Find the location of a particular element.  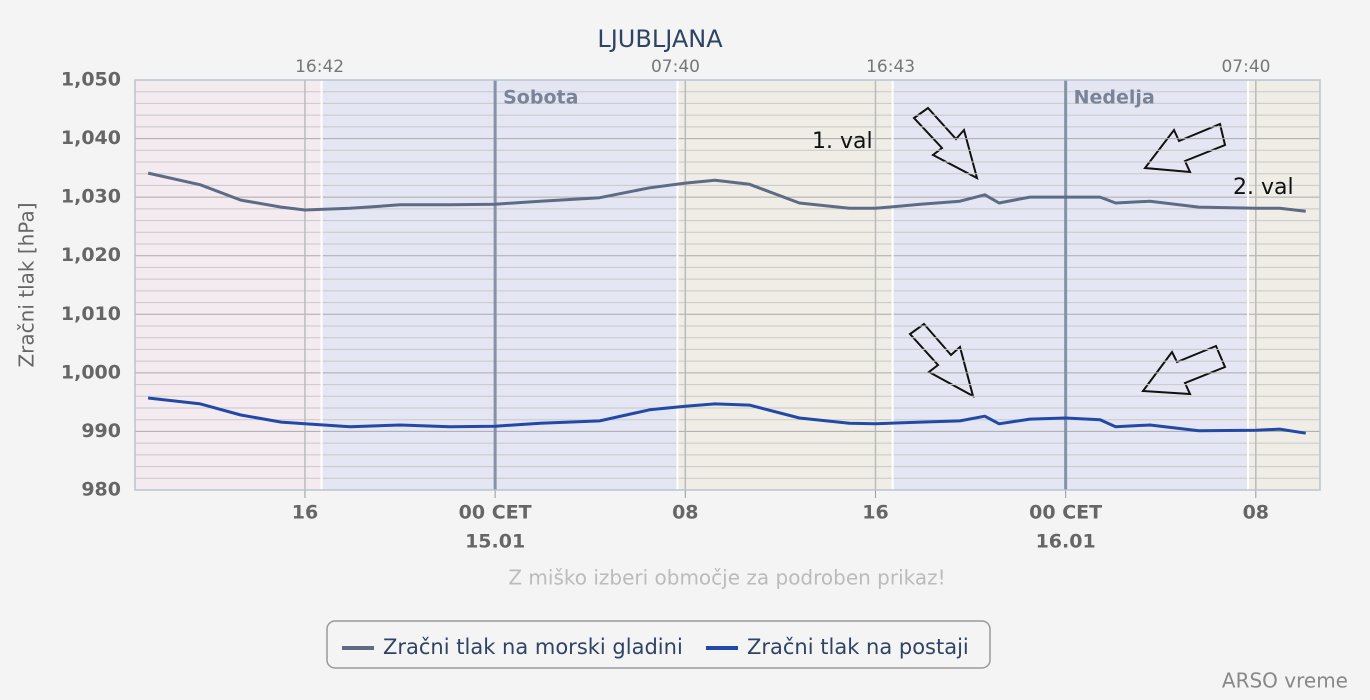

date-label: 16.01 is located at coordinates (1066, 542).